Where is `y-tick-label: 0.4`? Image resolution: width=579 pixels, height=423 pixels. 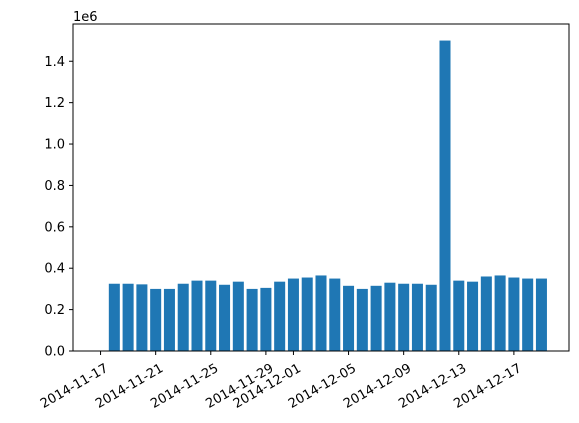 y-tick-label: 0.4 is located at coordinates (54, 269).